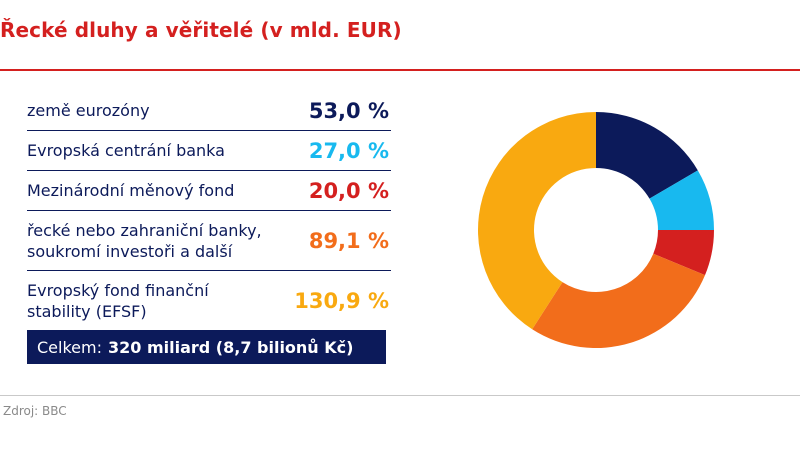 This screenshot has width=800, height=449. Describe the element at coordinates (131, 190) in the screenshot. I see `legend-label: Mezinárodní měnový fond` at that location.